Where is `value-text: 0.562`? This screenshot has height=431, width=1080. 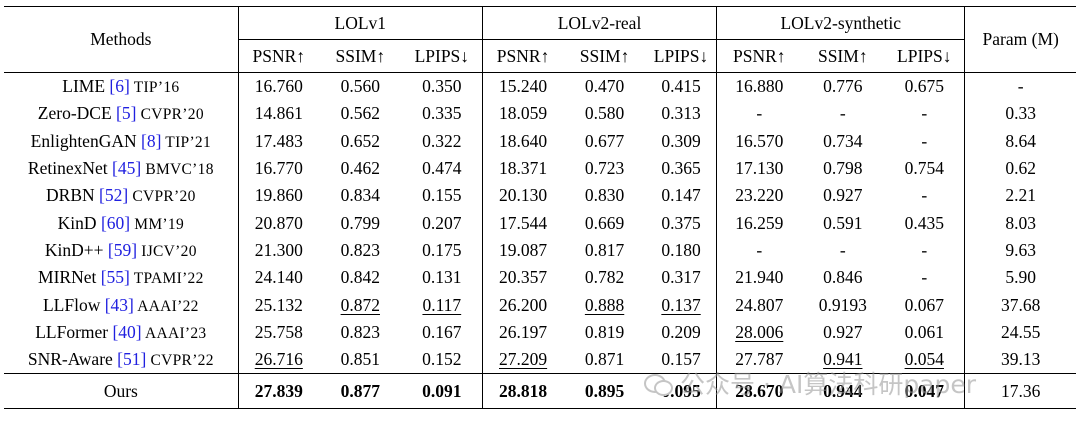
value-text: 0.562 is located at coordinates (360, 113).